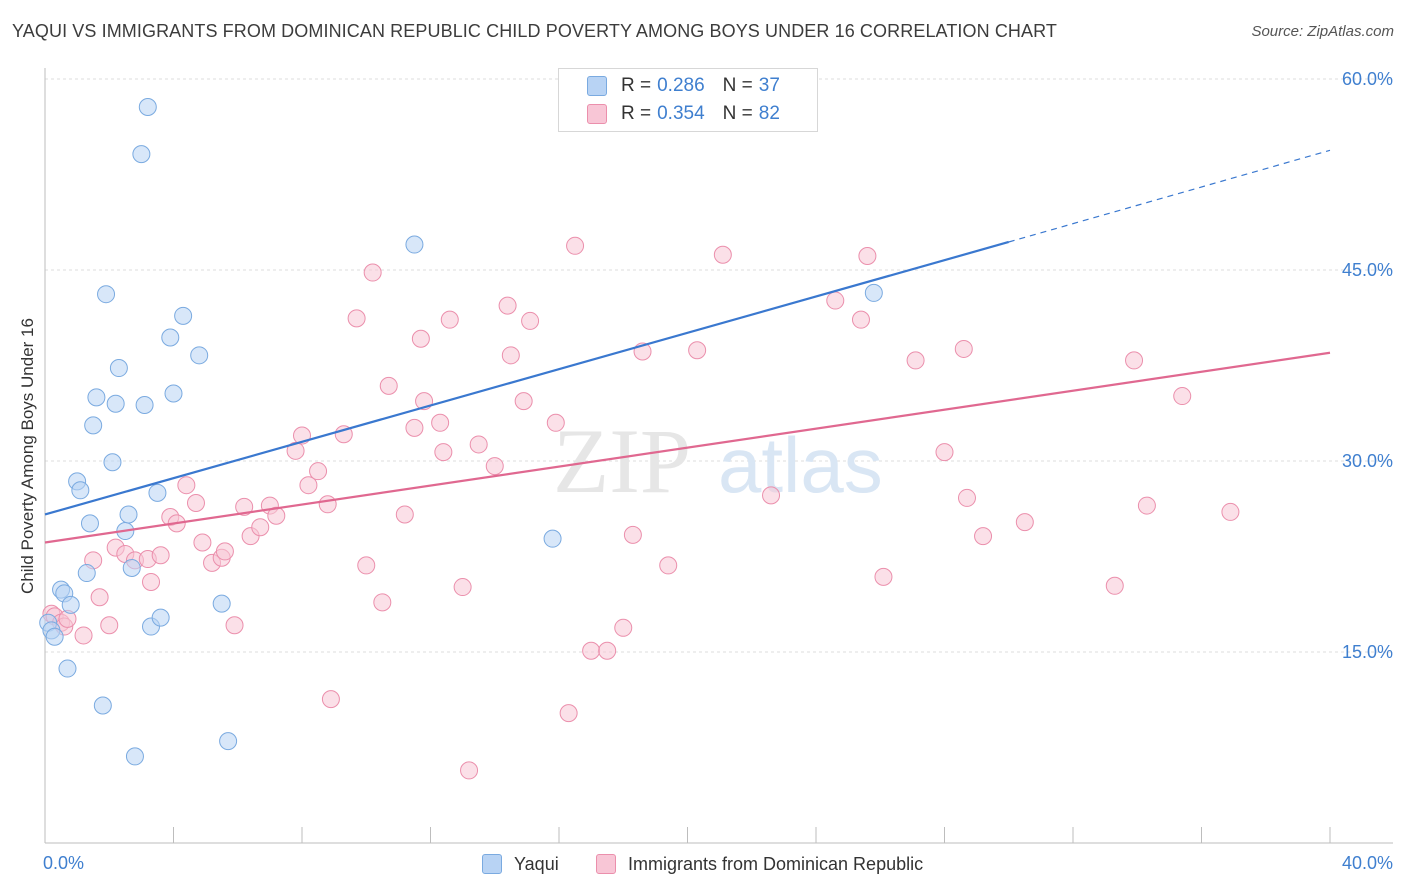 Image resolution: width=1406 pixels, height=892 pixels. I want to click on legend-label-yaqui: Yaqui, so click(536, 863).